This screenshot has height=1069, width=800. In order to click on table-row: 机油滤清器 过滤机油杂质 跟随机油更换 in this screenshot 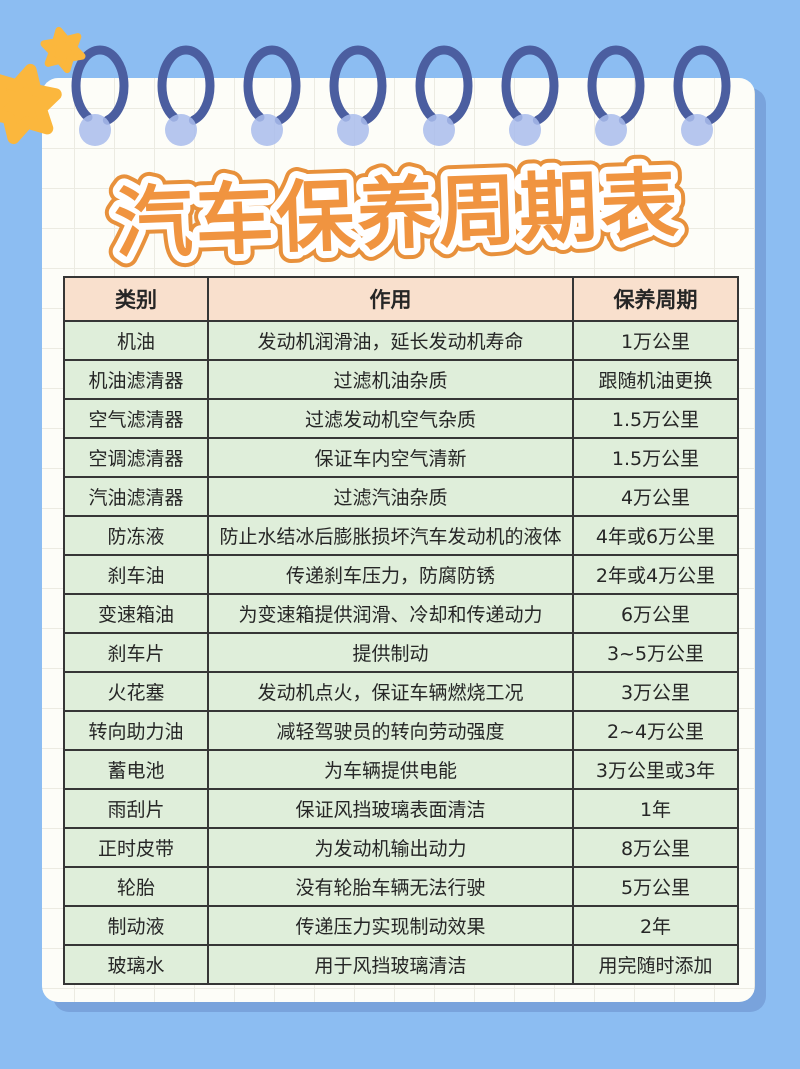, I will do `click(401, 379)`.